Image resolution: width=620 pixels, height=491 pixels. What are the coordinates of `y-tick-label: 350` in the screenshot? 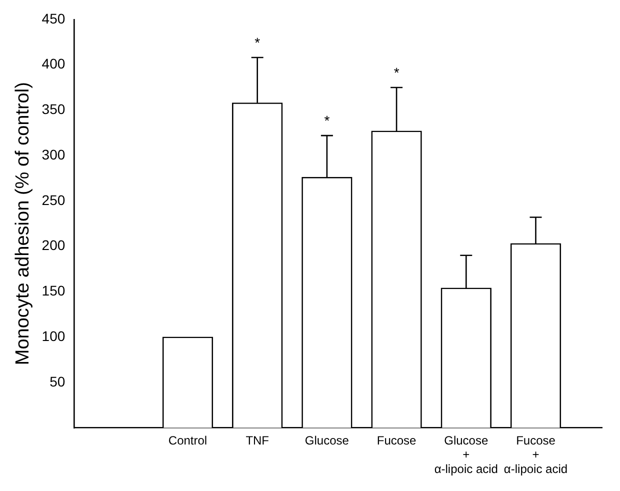 It's located at (54, 109).